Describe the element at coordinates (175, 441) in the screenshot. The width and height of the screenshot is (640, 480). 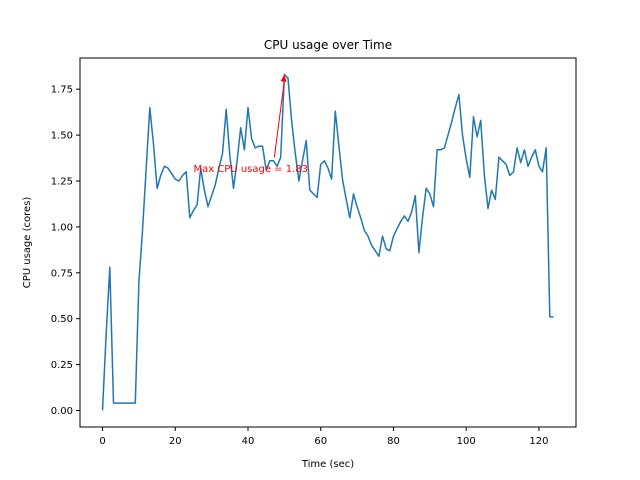
I see `x-tick-label: 20` at that location.